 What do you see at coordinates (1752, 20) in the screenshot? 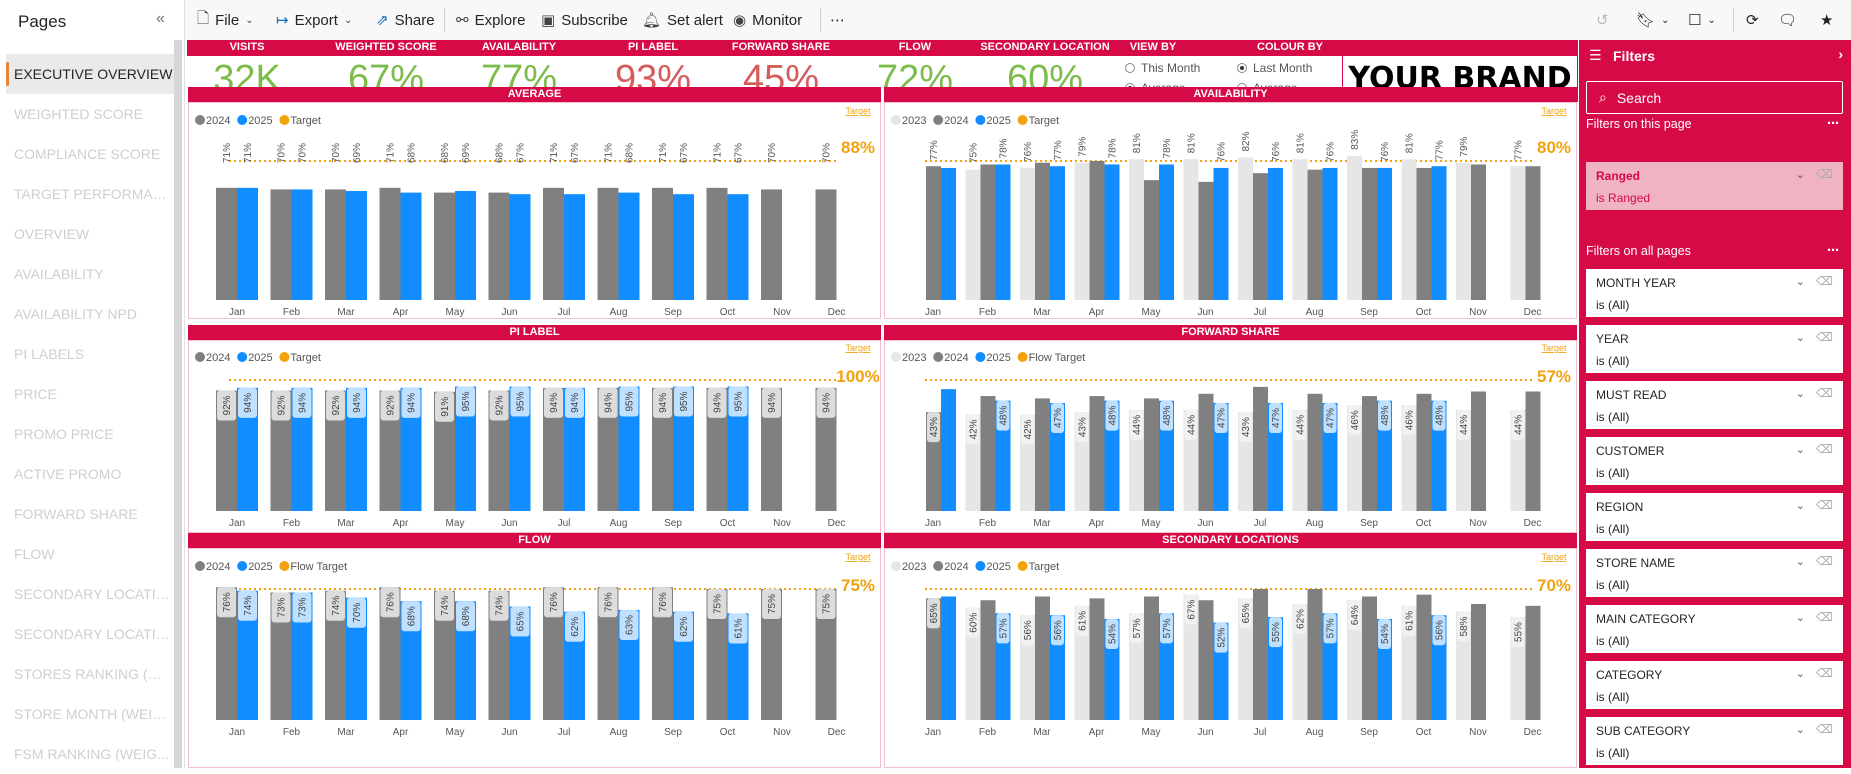
I see `refresh-icon: ⟳` at bounding box center [1752, 20].